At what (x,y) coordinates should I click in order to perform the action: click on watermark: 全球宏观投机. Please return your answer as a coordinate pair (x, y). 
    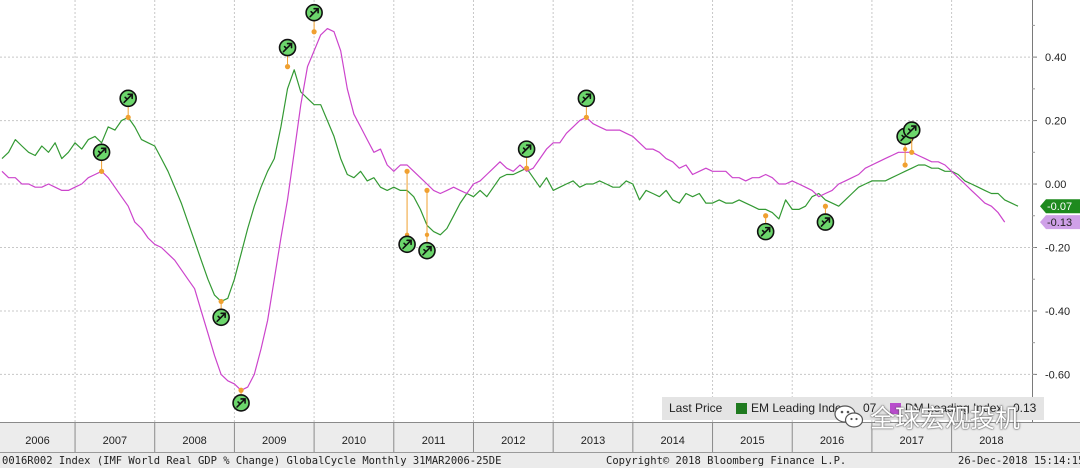
    Looking at the image, I should click on (927, 417).